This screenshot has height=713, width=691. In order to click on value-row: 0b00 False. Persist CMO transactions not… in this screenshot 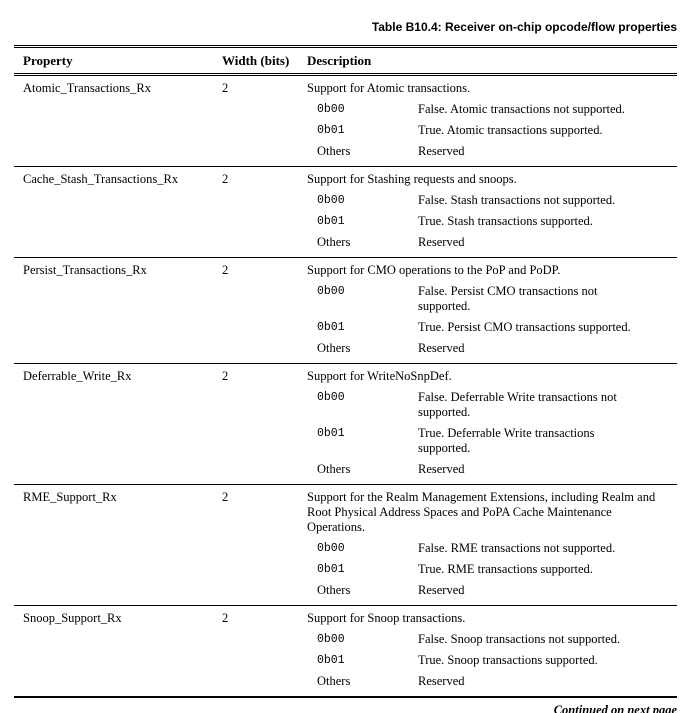, I will do `click(492, 299)`.